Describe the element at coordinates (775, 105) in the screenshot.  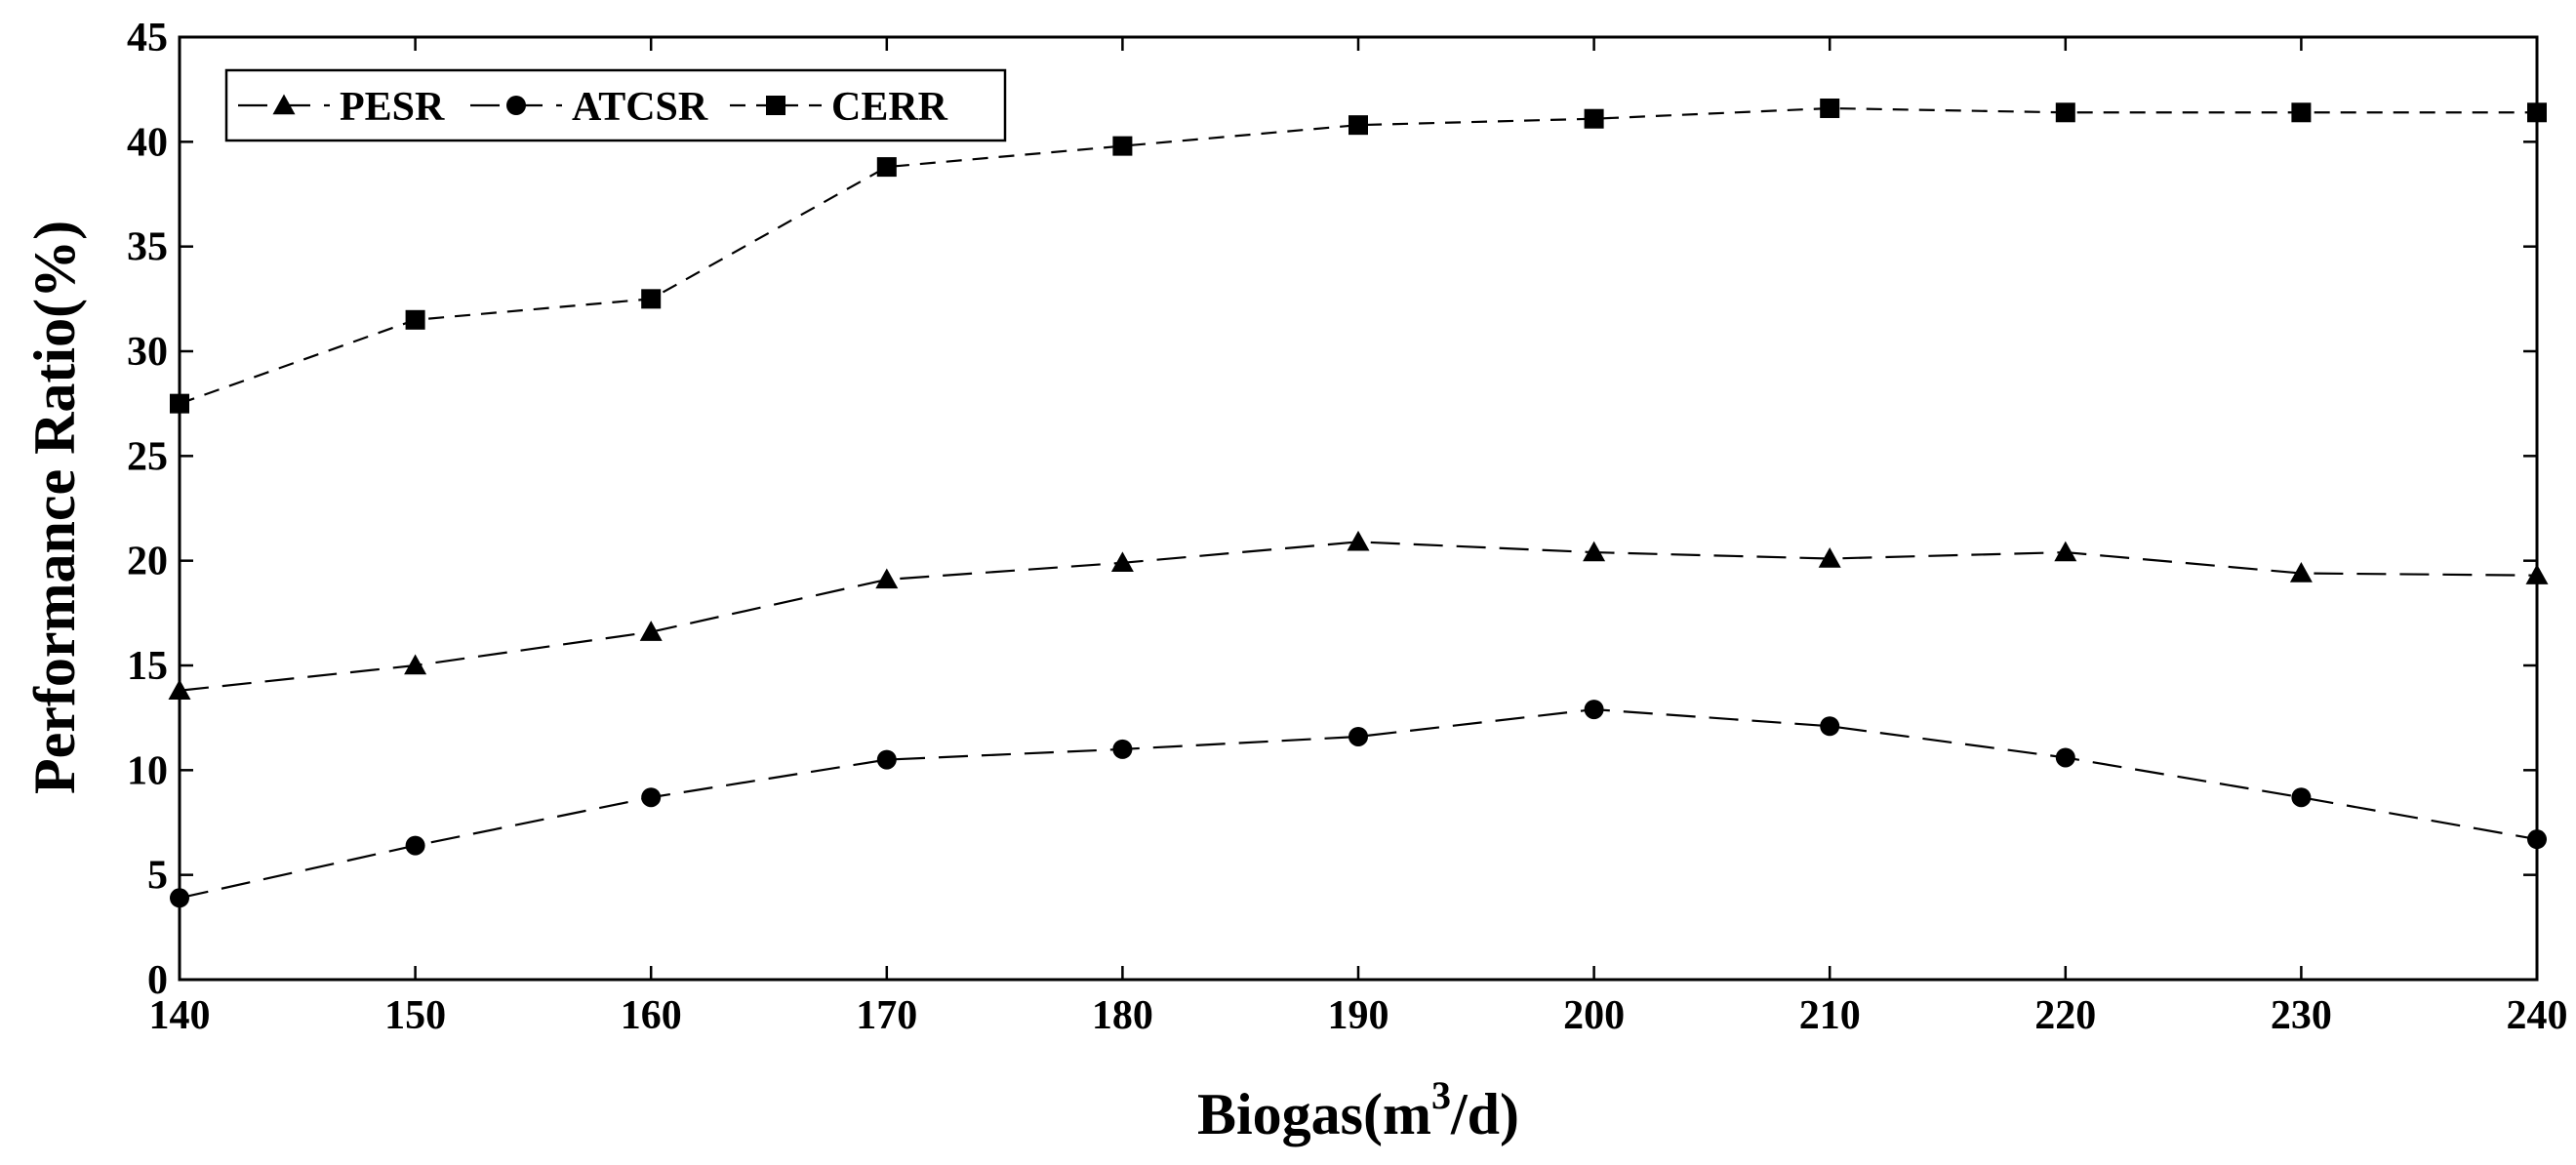
I see `legend-marker-cerr` at that location.